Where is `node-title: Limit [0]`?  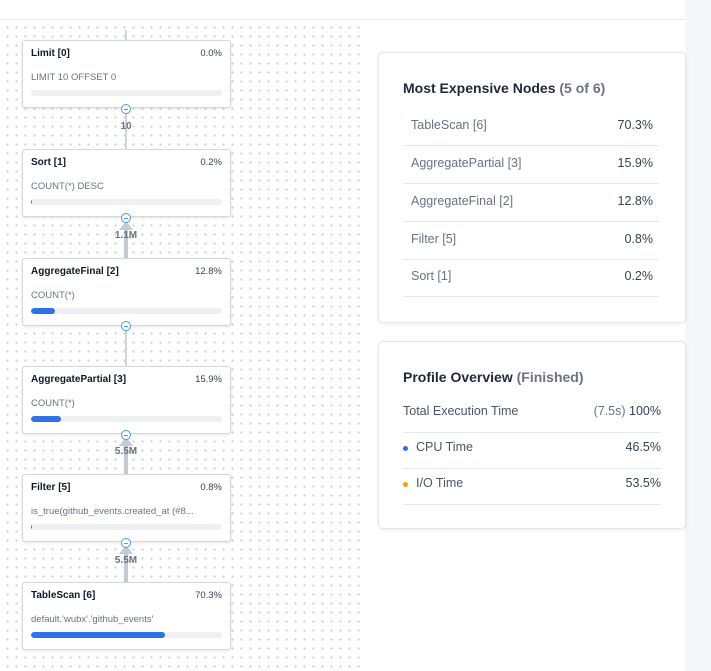
node-title: Limit [0] is located at coordinates (50, 53).